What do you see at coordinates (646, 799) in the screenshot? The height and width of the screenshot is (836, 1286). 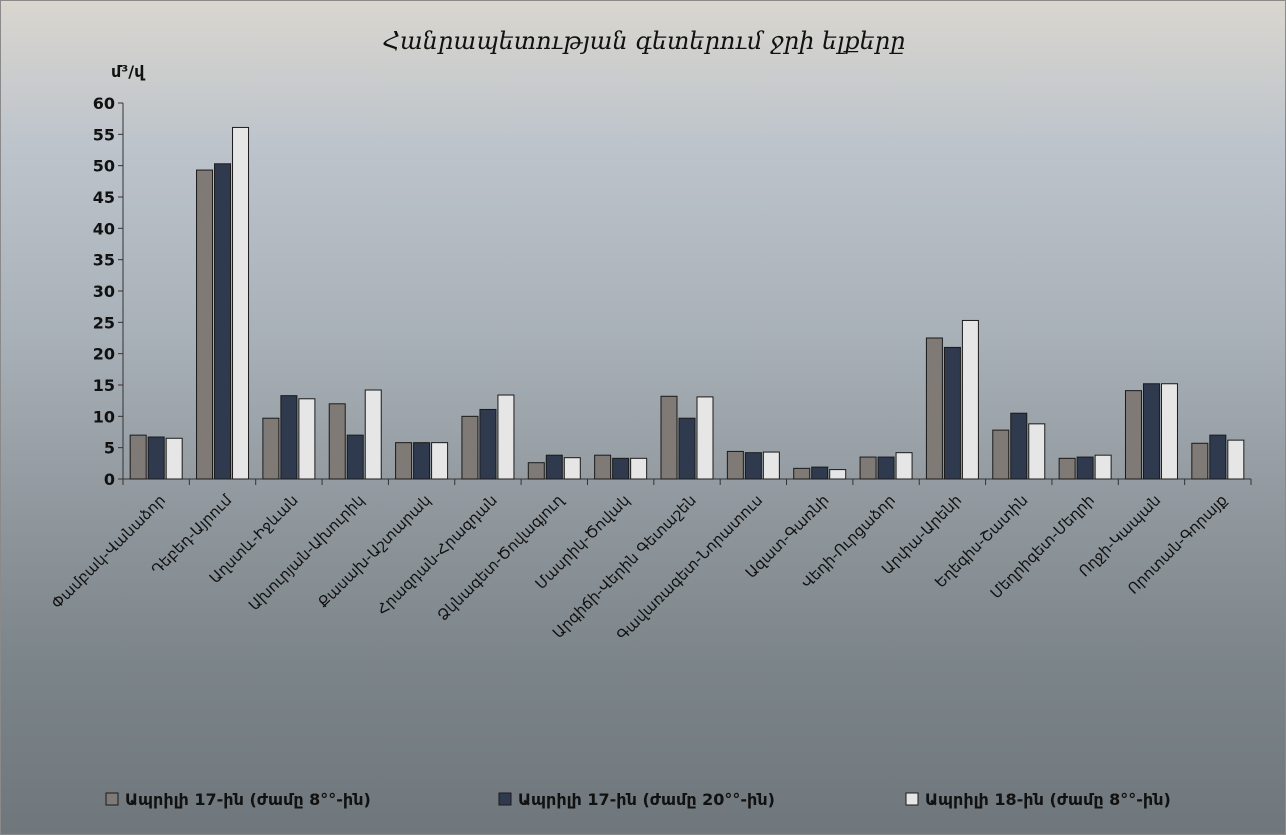 I see `legend-label: Ապրիլի 17-ին (ժամը 20°°-ին)` at bounding box center [646, 799].